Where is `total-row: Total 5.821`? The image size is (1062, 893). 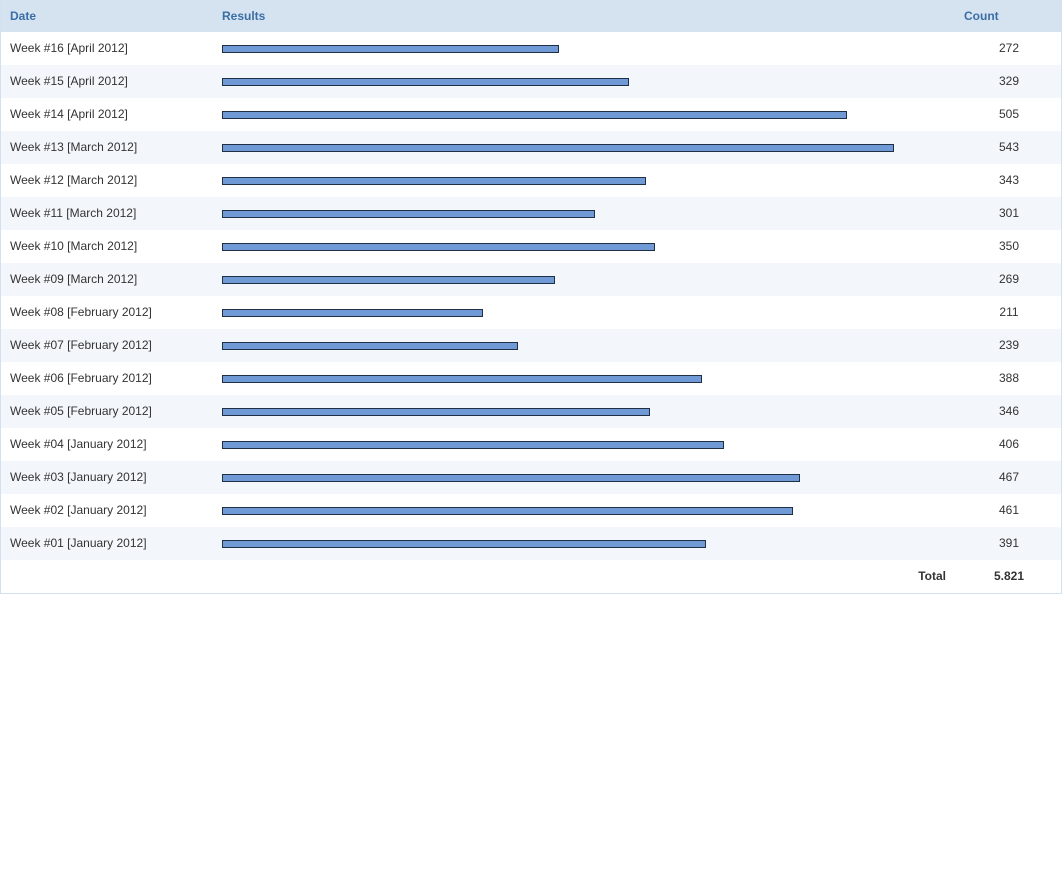
total-row: Total 5.821 is located at coordinates (531, 576).